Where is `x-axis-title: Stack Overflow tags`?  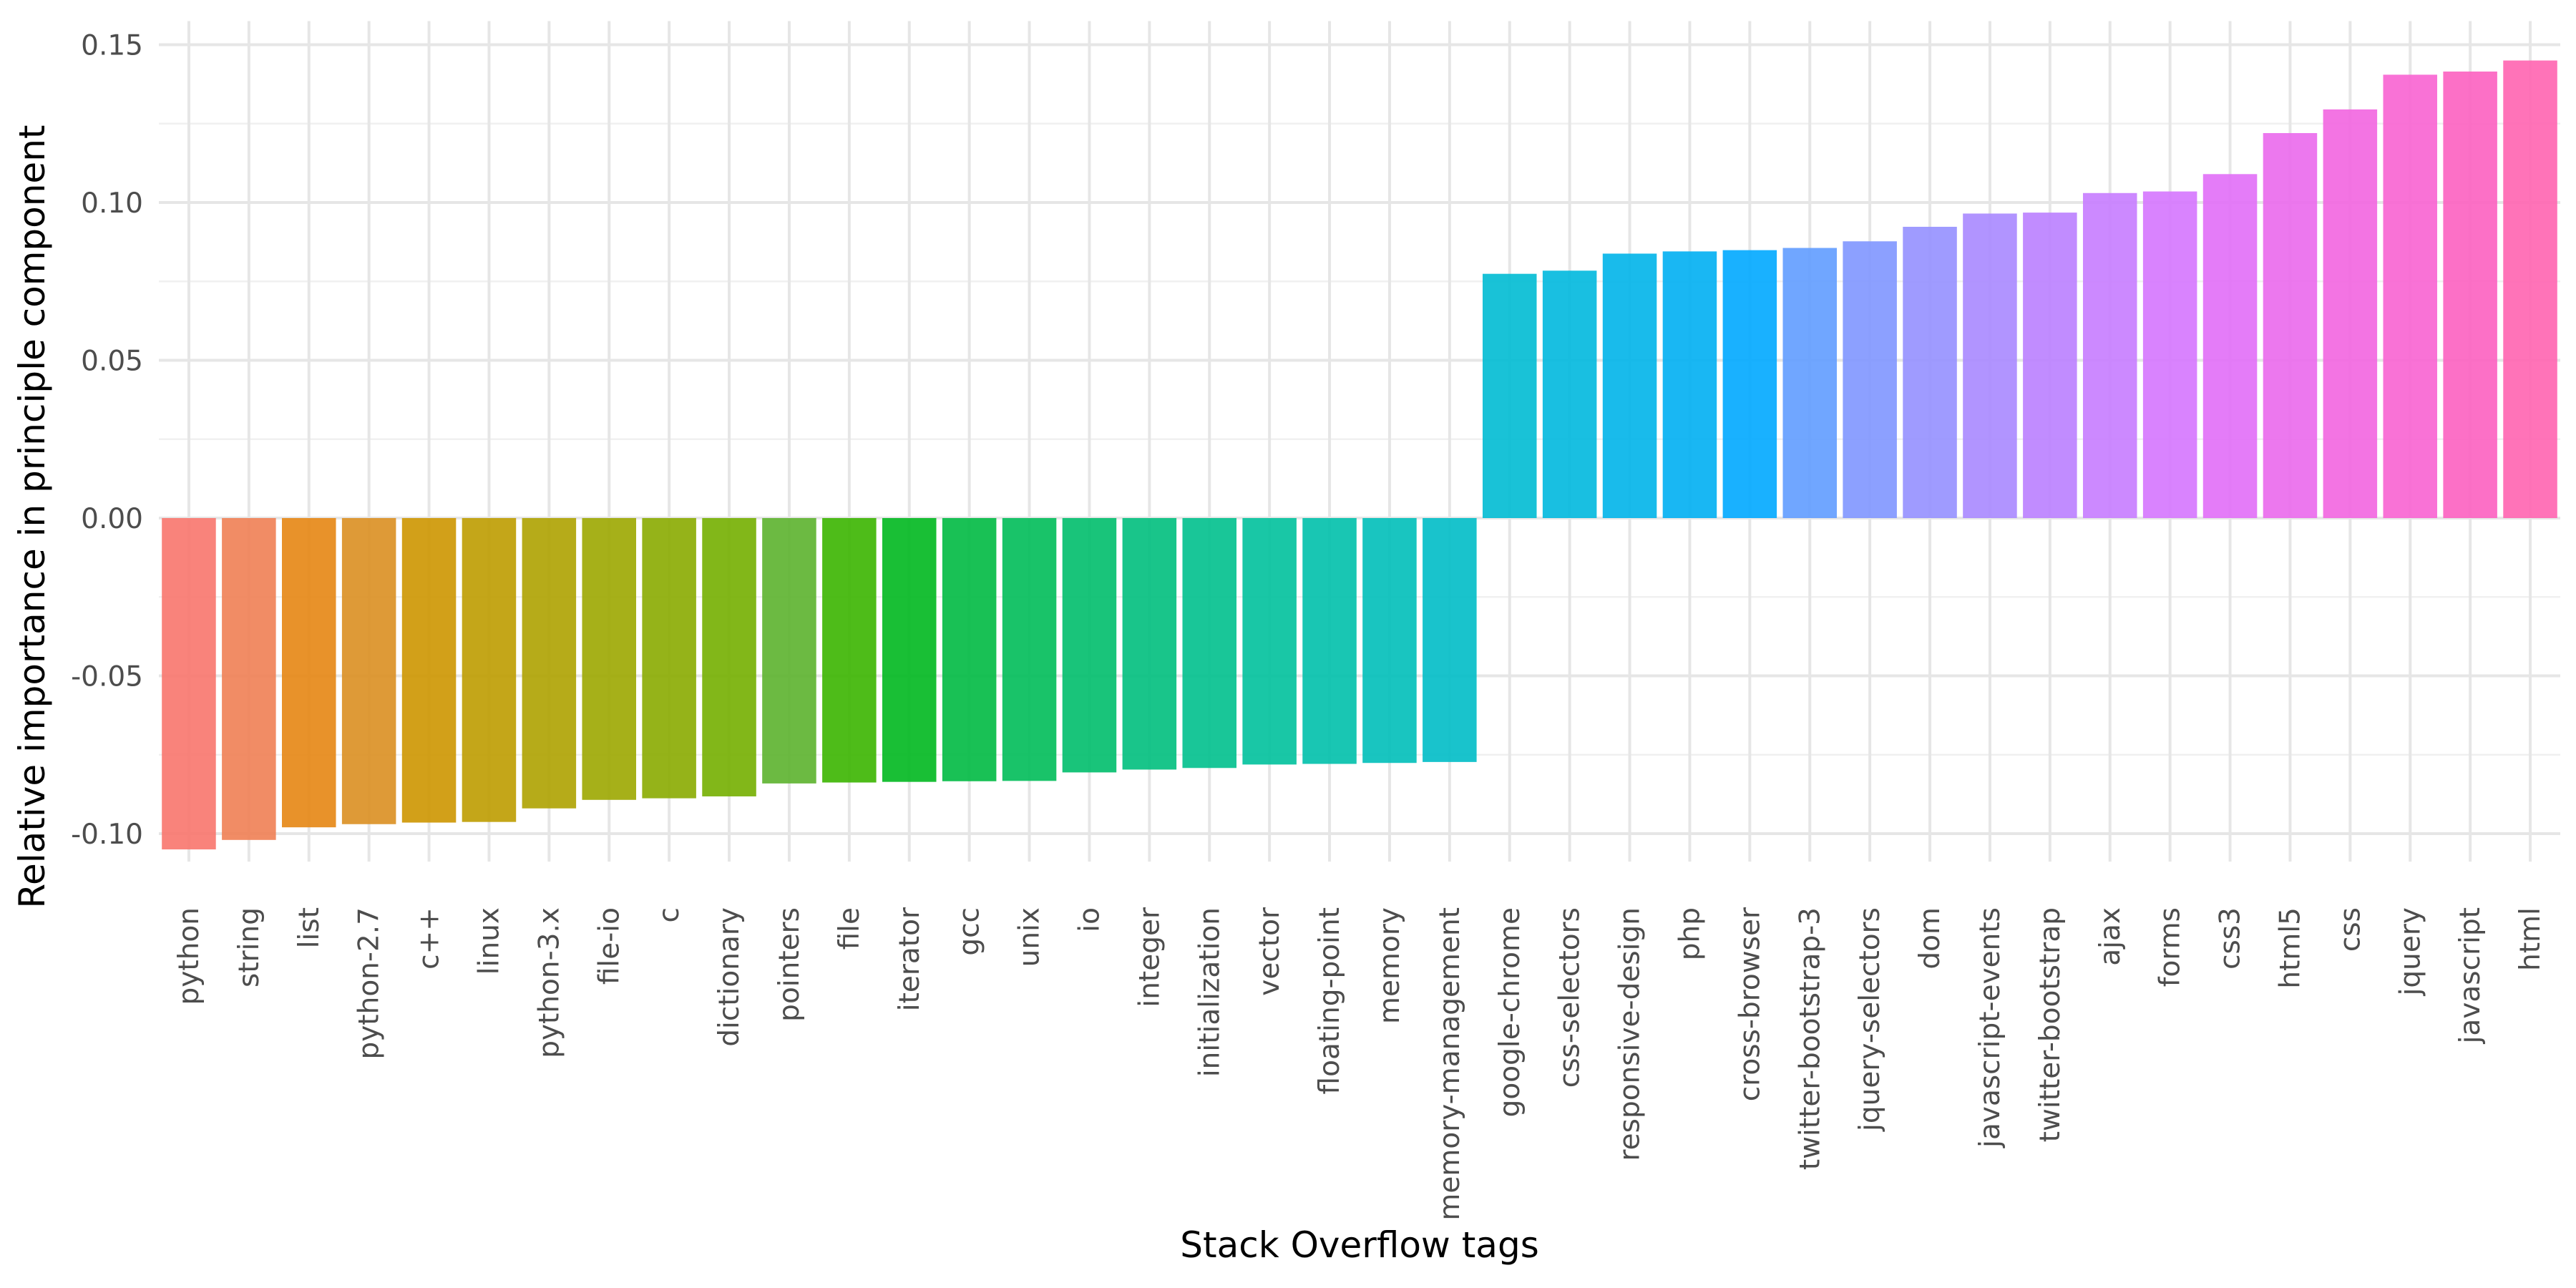
x-axis-title: Stack Overflow tags is located at coordinates (1359, 1245).